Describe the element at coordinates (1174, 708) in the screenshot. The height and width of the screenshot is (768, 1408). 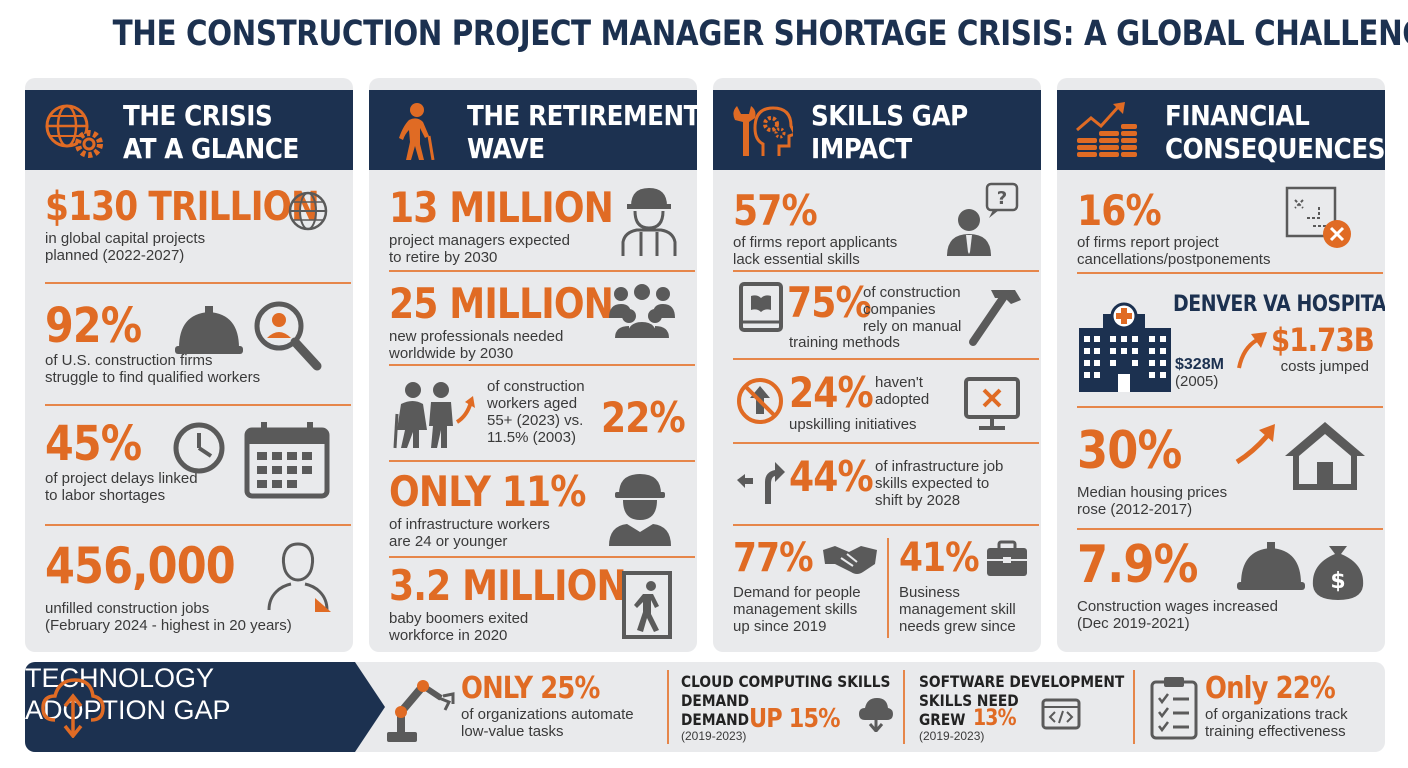
I see `checklist-icon` at that location.